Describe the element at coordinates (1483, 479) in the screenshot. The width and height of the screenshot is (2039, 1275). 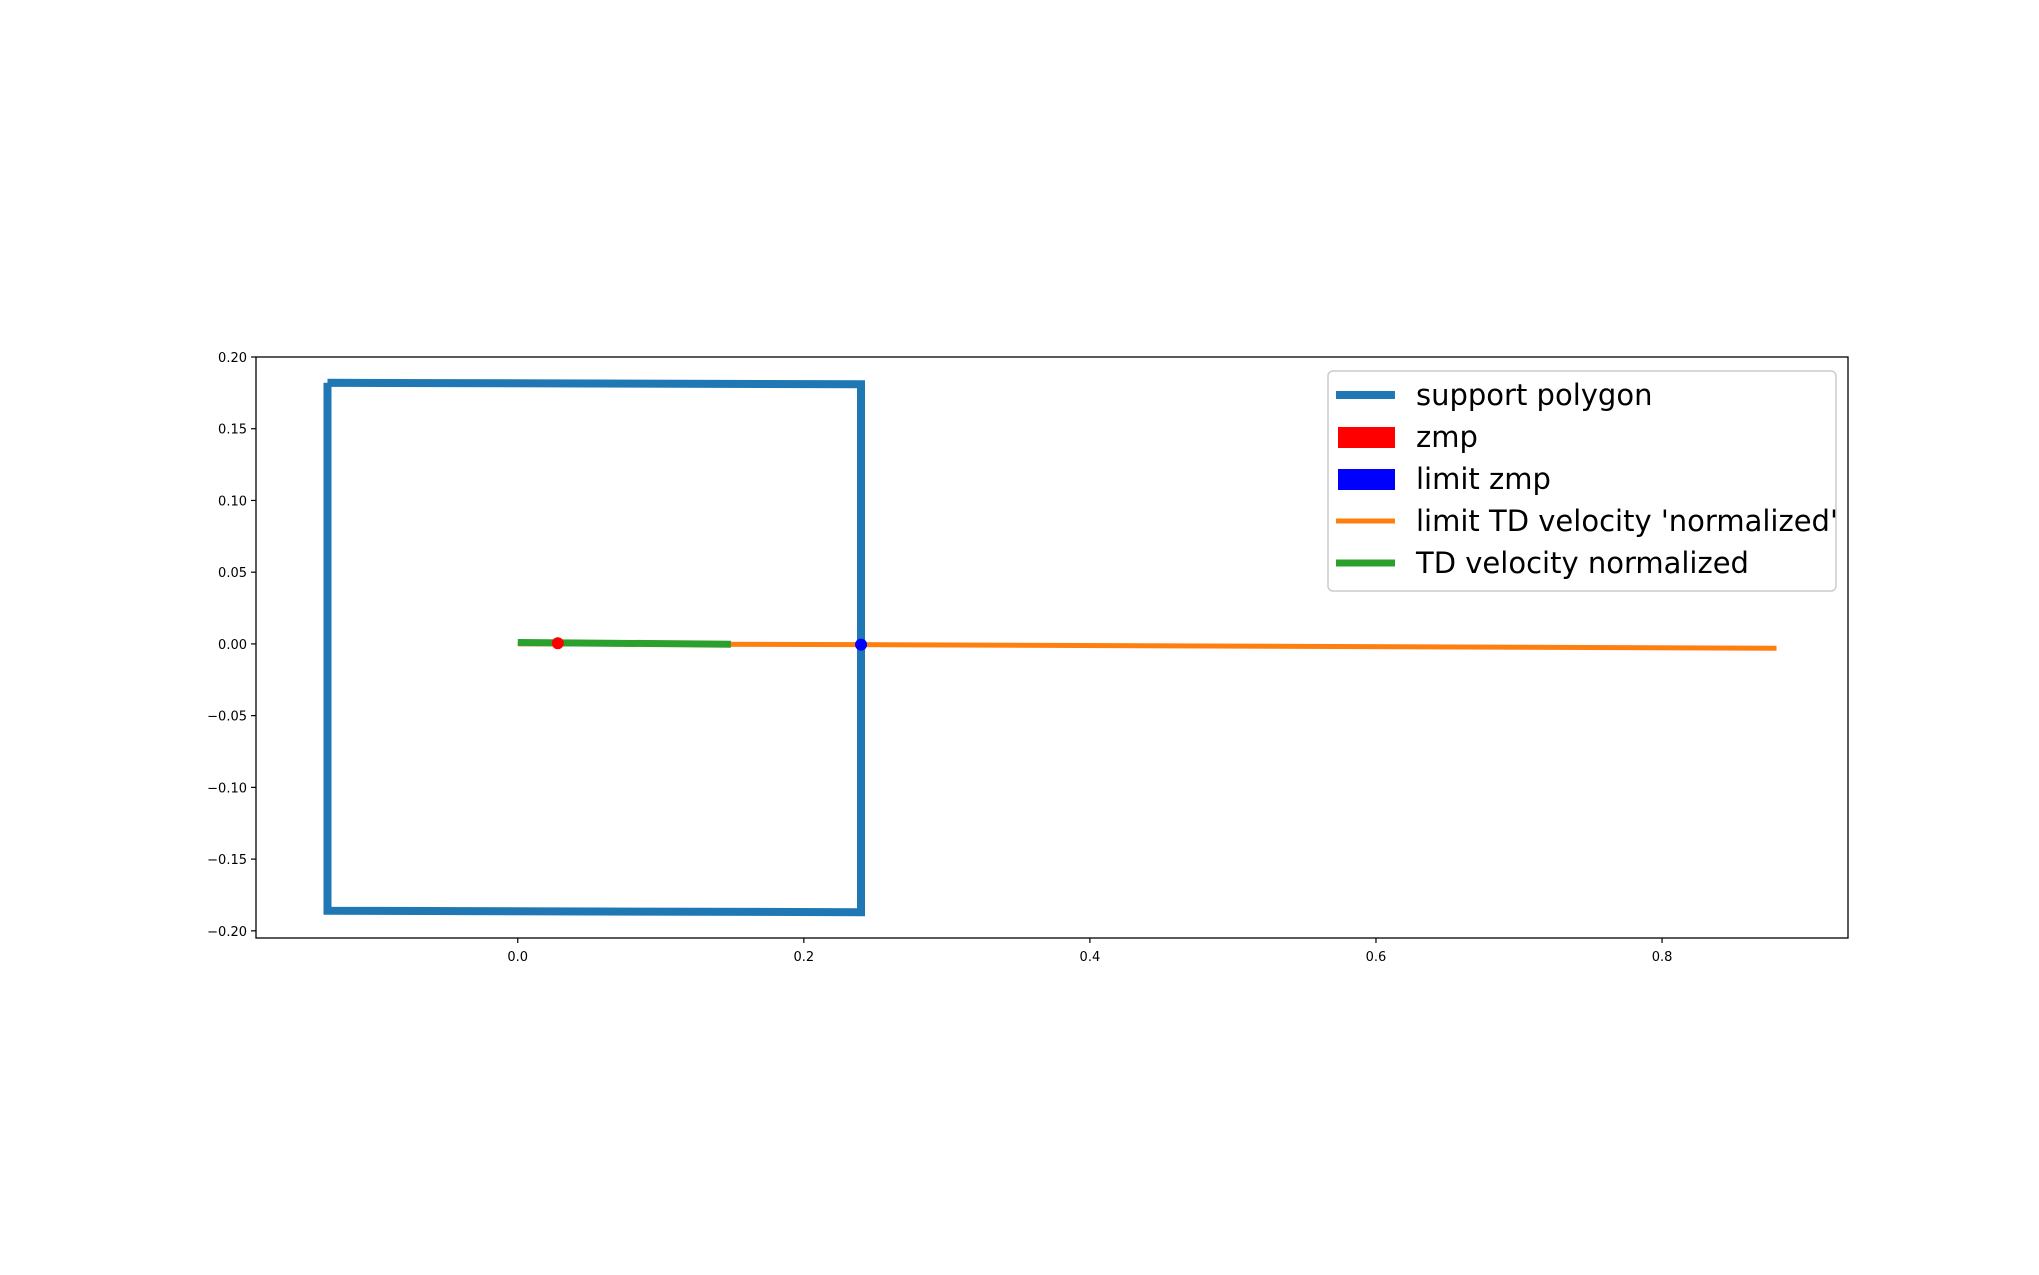
I see `legend-label-limit-zmp: limit zmp` at that location.